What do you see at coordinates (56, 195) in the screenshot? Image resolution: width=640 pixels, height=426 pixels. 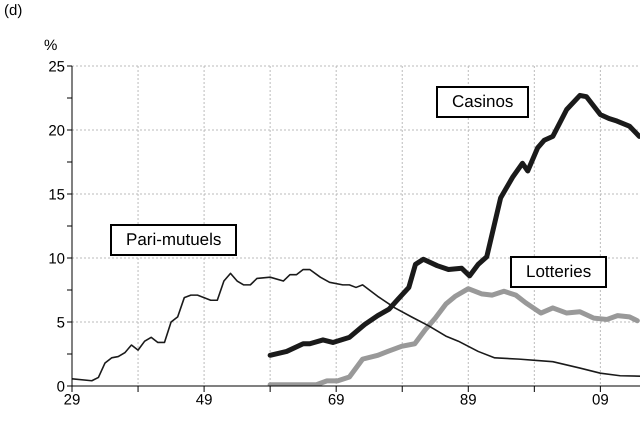 I see `y-tick-label: 15` at bounding box center [56, 195].